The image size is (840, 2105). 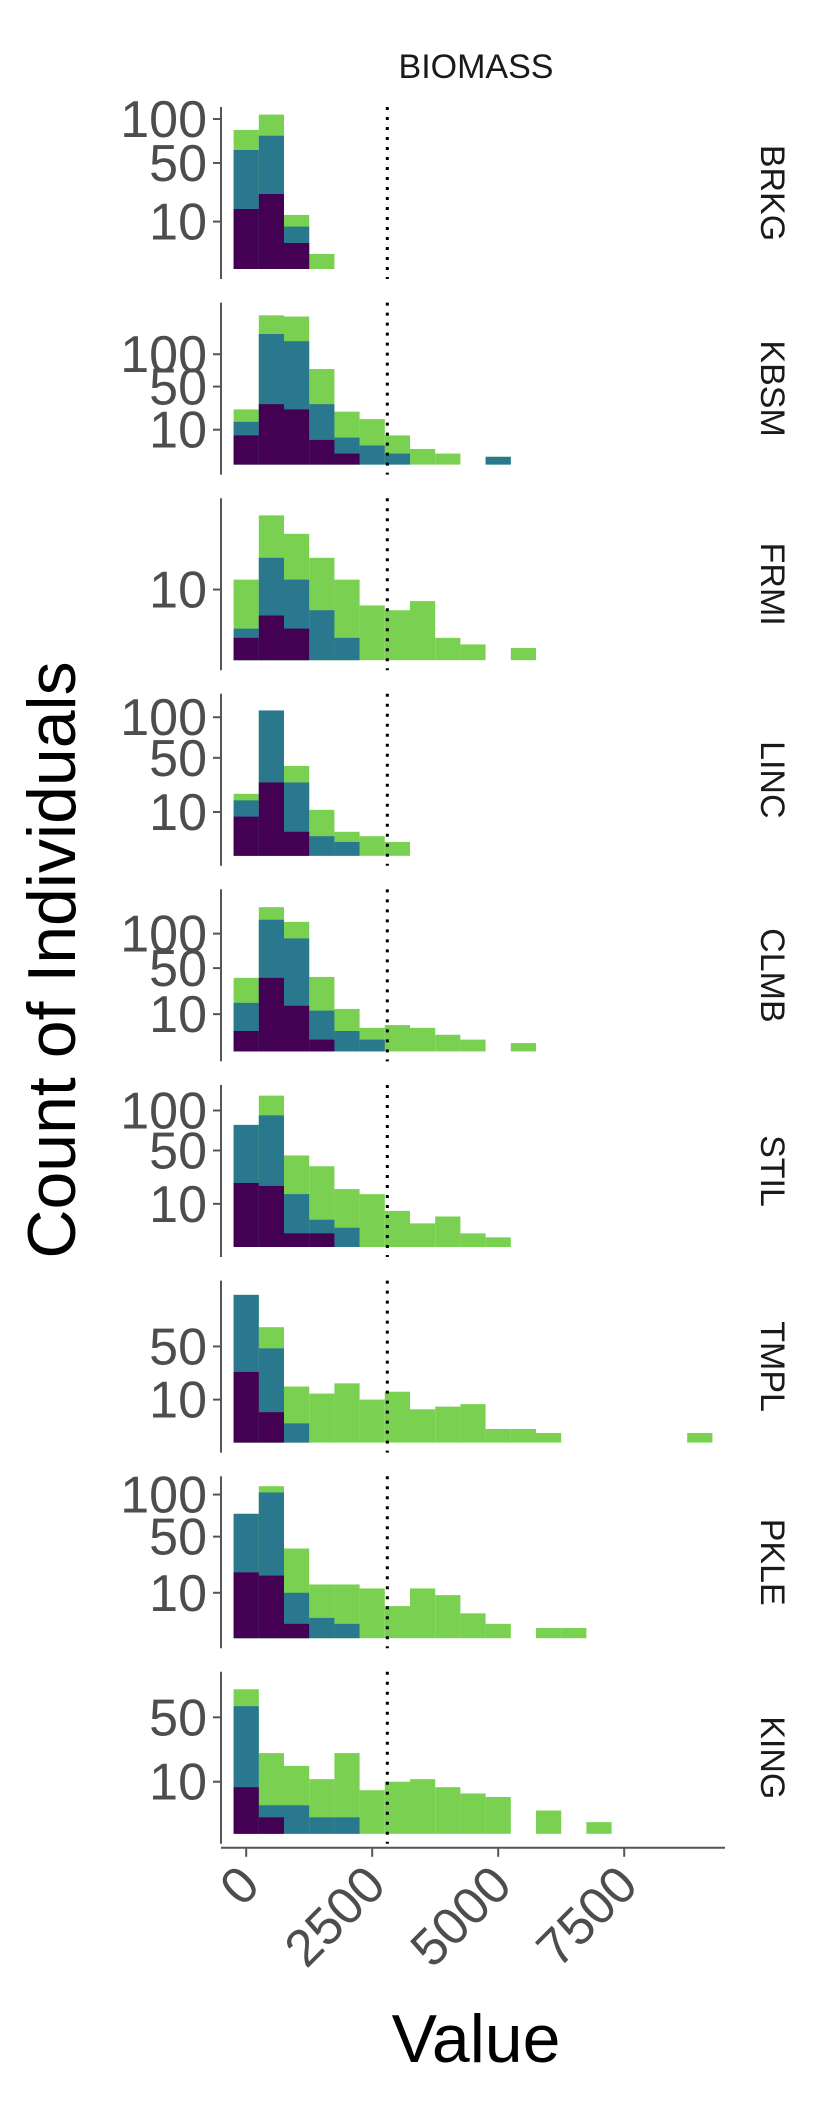 What do you see at coordinates (772, 1757) in the screenshot?
I see `facet-label-king: KING` at bounding box center [772, 1757].